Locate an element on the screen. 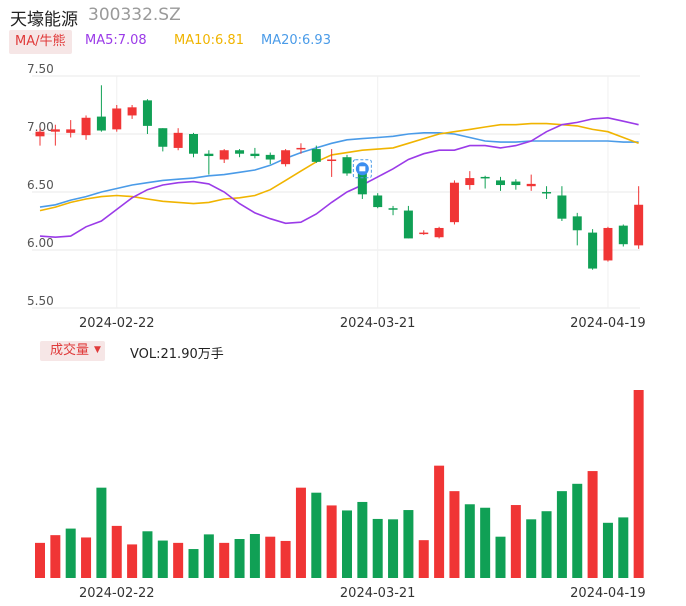 This screenshot has height=606, width=686. event-marker-frame is located at coordinates (362, 169).